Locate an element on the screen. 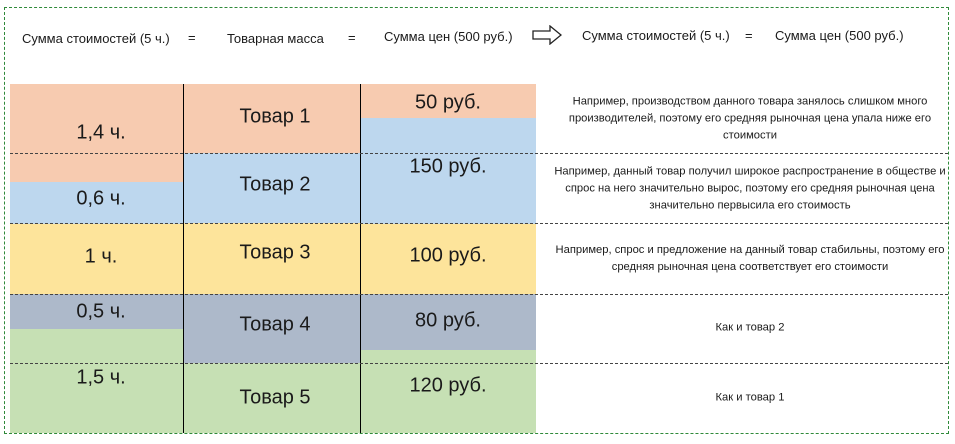 The height and width of the screenshot is (444, 955). price-label-good4: 80 руб. is located at coordinates (448, 320).